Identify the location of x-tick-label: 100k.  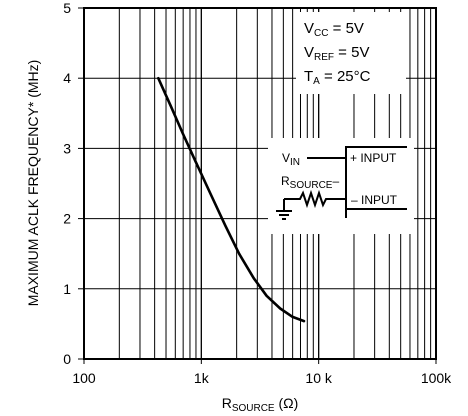
(436, 378).